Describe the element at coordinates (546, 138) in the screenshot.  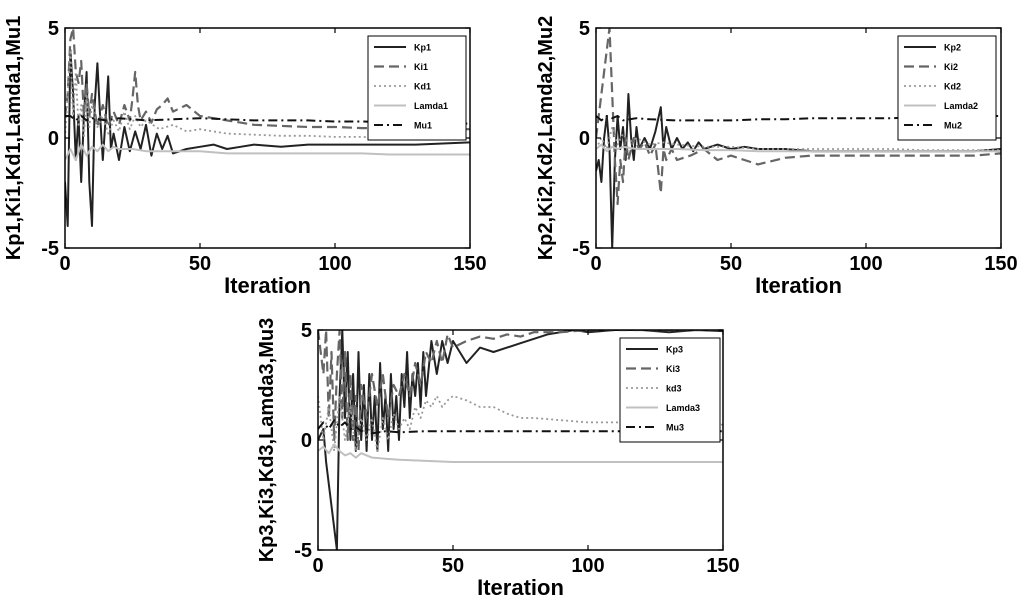
I see `y-axis-label: Kp2,Ki2,Kd2,Lamda2,Mu2` at that location.